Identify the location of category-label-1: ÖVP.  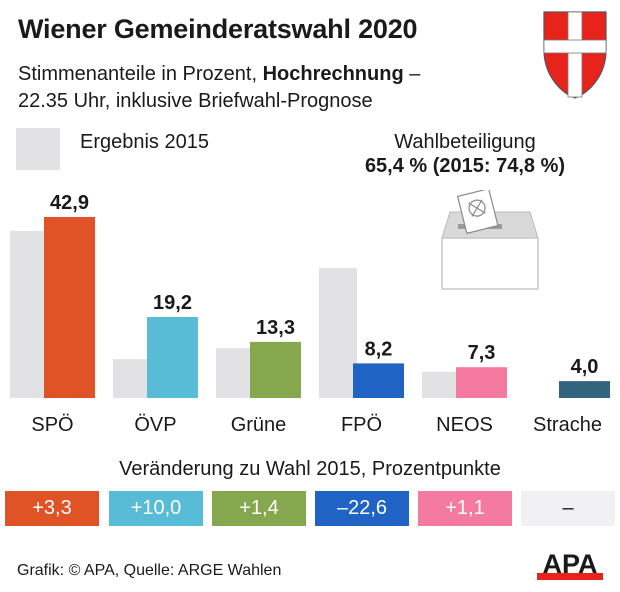
(155, 425).